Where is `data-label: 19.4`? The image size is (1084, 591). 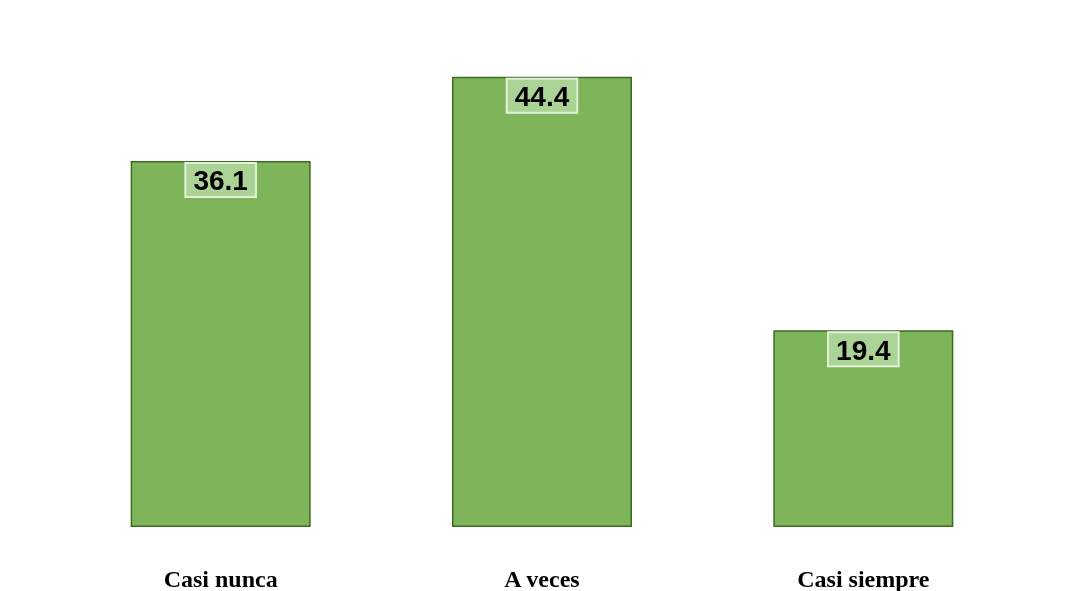 data-label: 19.4 is located at coordinates (864, 350).